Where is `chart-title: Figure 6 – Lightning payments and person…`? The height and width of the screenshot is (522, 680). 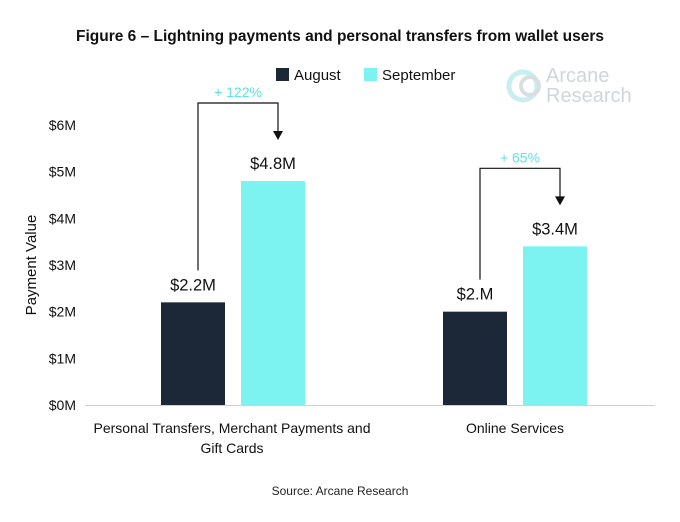
chart-title: Figure 6 – Lightning payments and person… is located at coordinates (340, 36).